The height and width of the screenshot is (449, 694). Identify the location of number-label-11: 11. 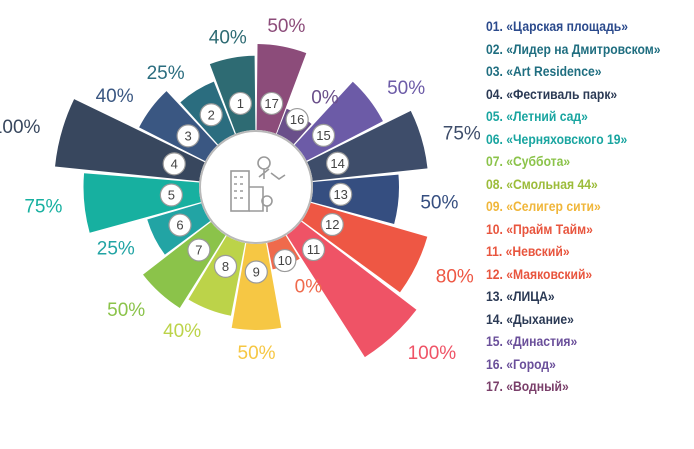
(314, 249).